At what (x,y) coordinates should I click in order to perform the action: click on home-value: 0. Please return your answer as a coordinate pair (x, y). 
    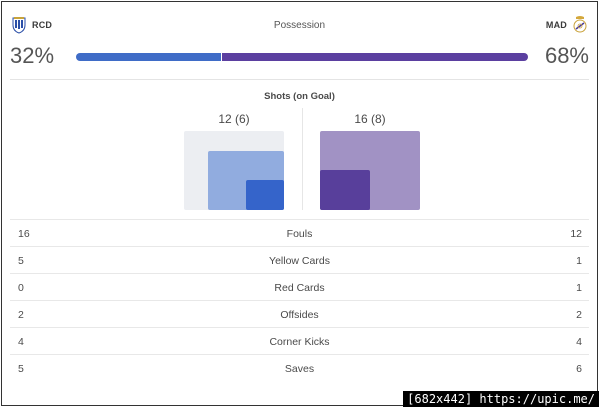
    Looking at the image, I should click on (21, 288).